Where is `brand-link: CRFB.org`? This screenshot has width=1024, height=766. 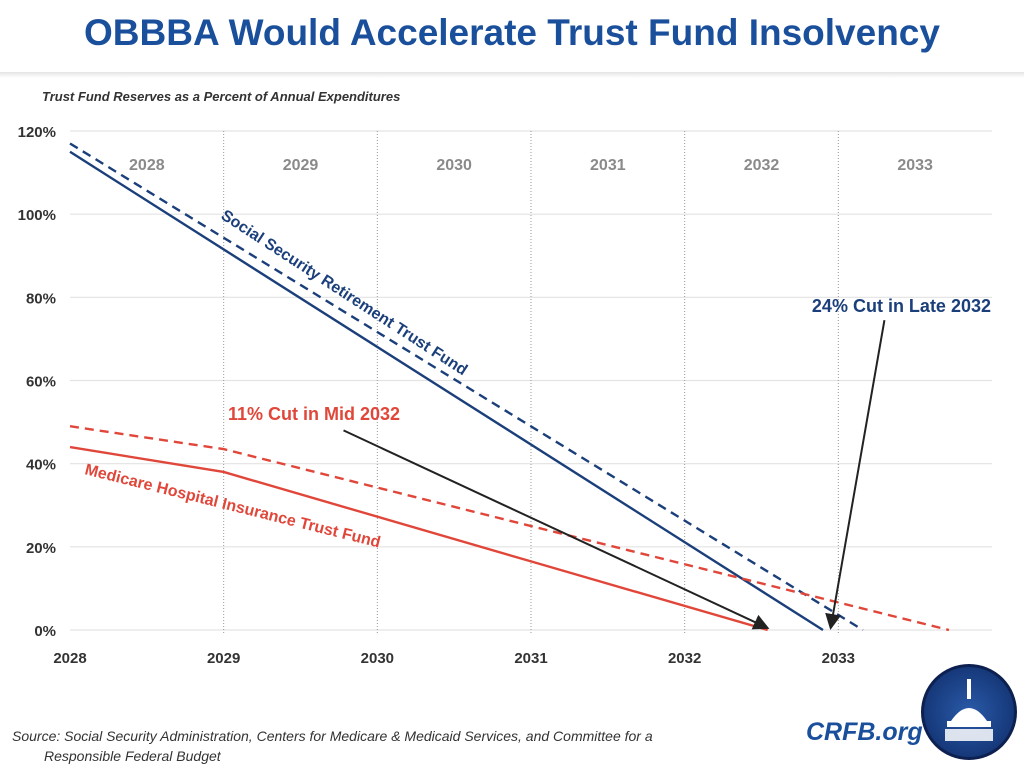
brand-link: CRFB.org is located at coordinates (864, 732).